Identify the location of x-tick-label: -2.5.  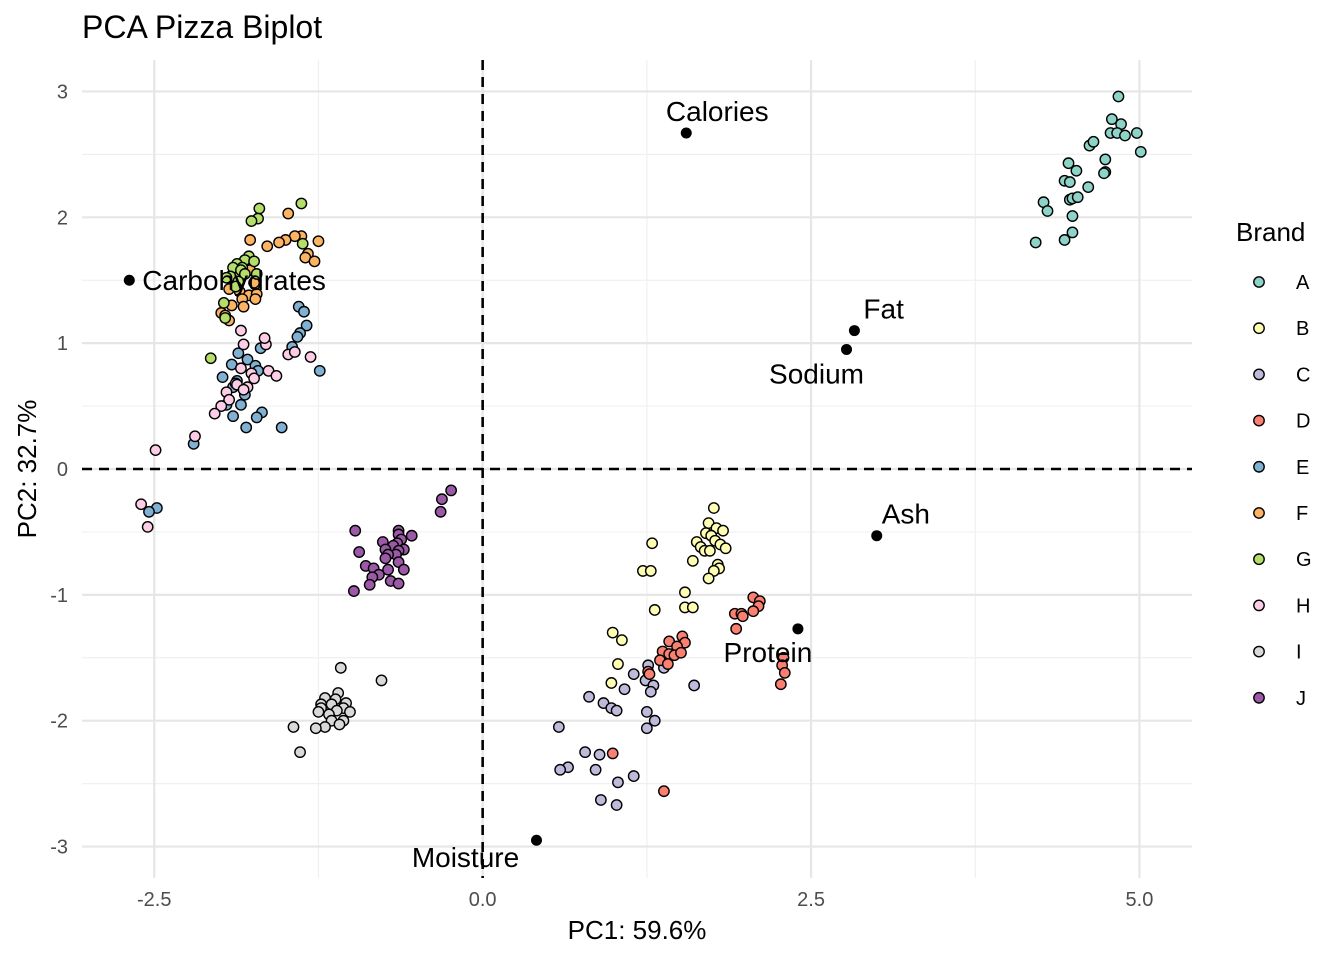
(154, 900).